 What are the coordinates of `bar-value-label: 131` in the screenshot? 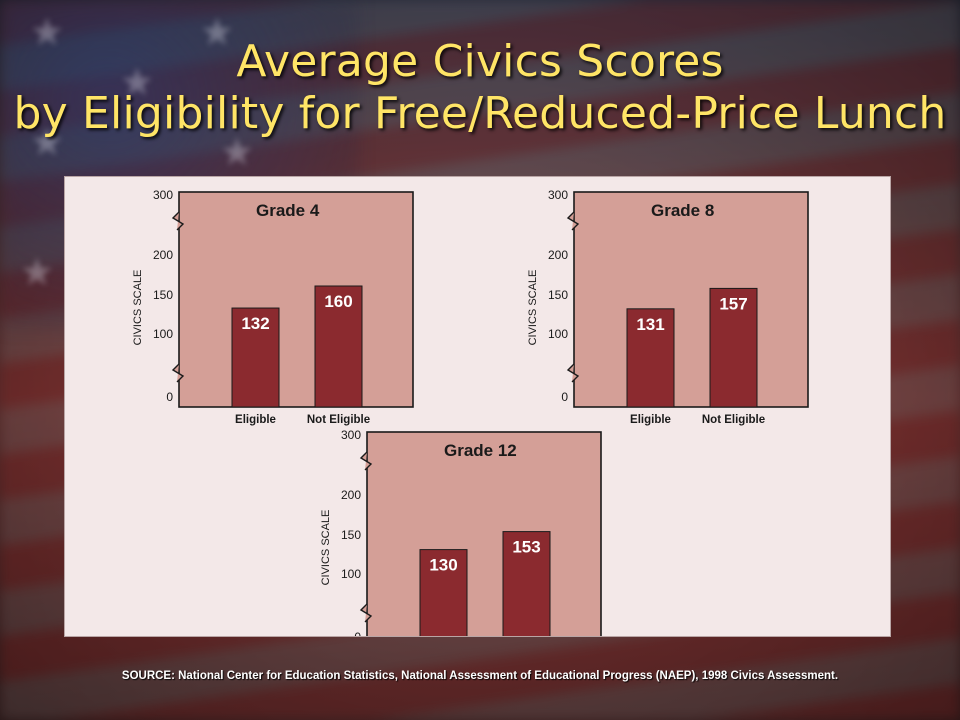 It's located at (650, 324).